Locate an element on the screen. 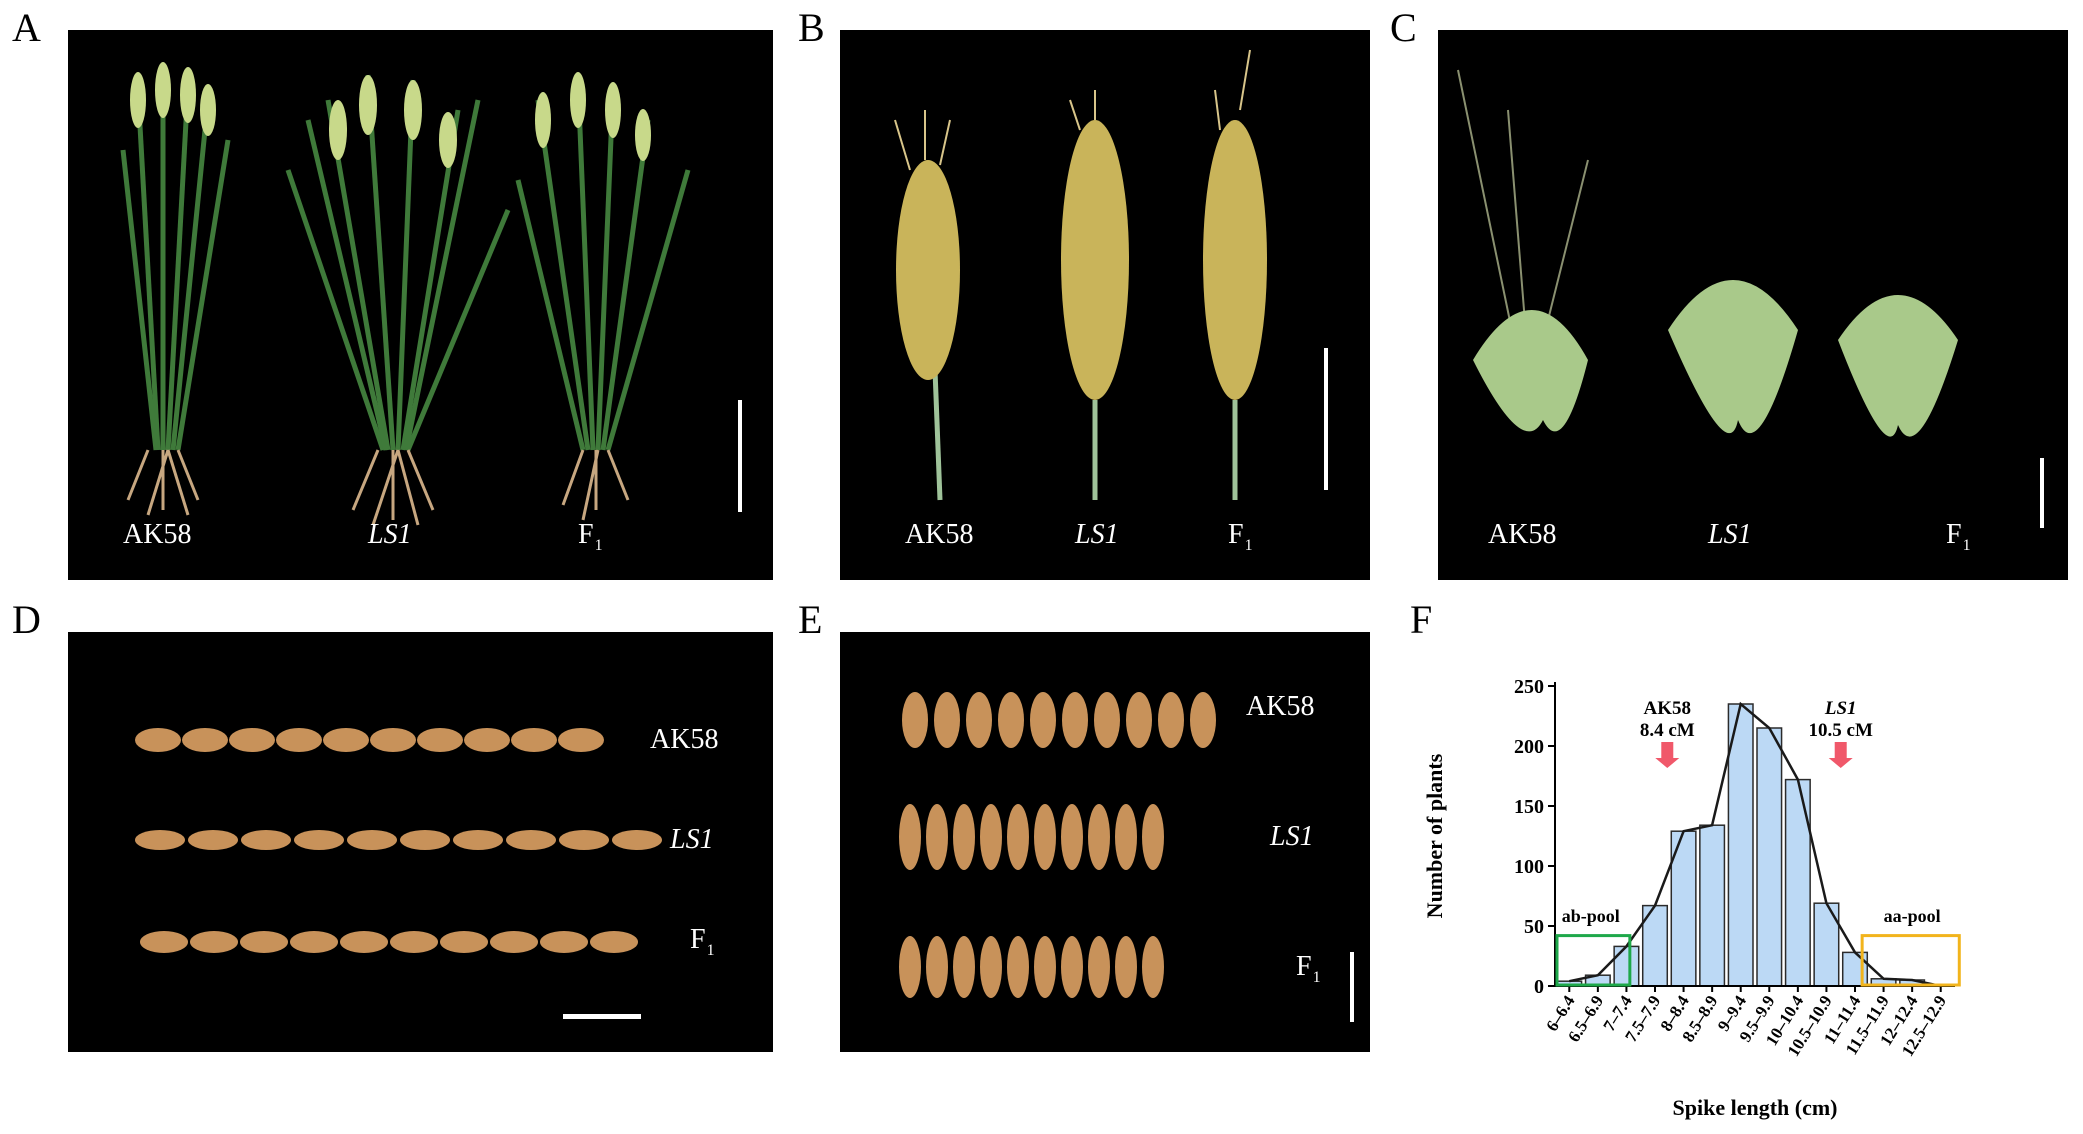  y-axis-label: Number of plants is located at coordinates (1434, 835).